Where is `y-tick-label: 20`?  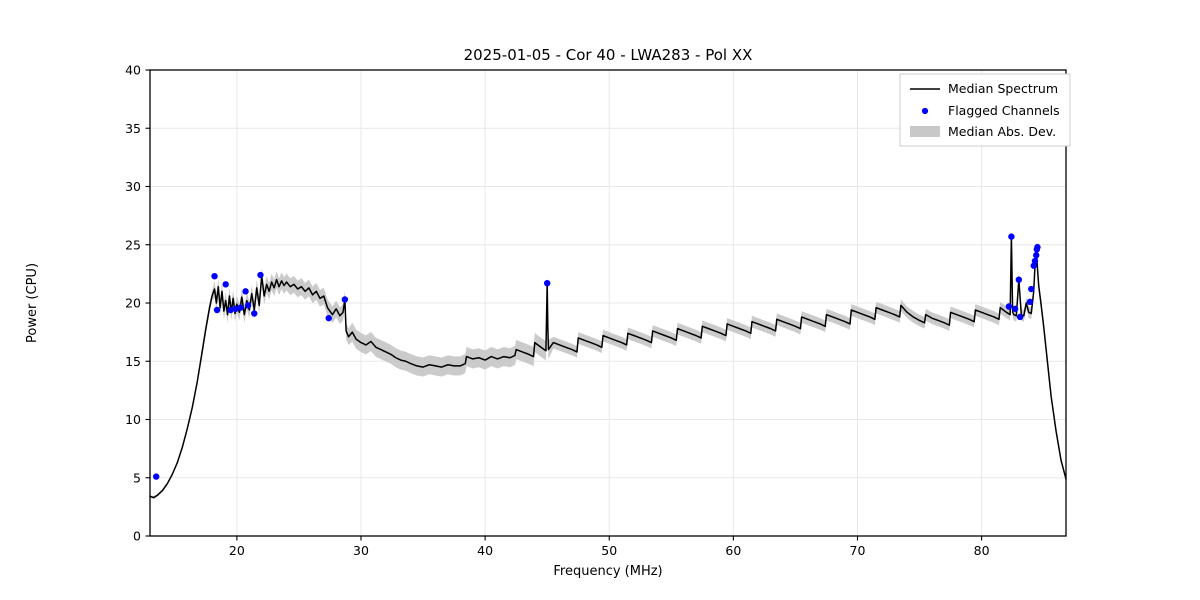
y-tick-label: 20 is located at coordinates (133, 303).